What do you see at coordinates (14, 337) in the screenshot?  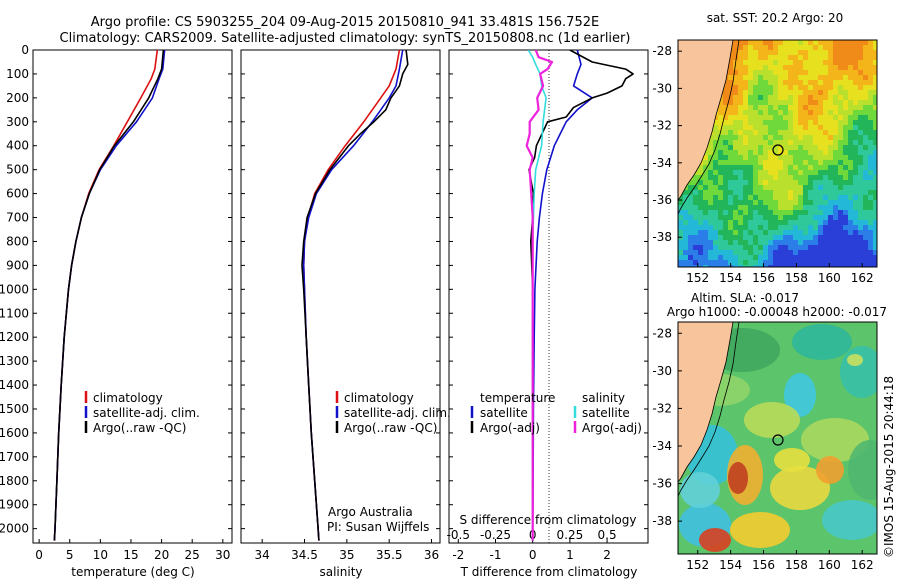 I see `depth-tick-label: 1200` at bounding box center [14, 337].